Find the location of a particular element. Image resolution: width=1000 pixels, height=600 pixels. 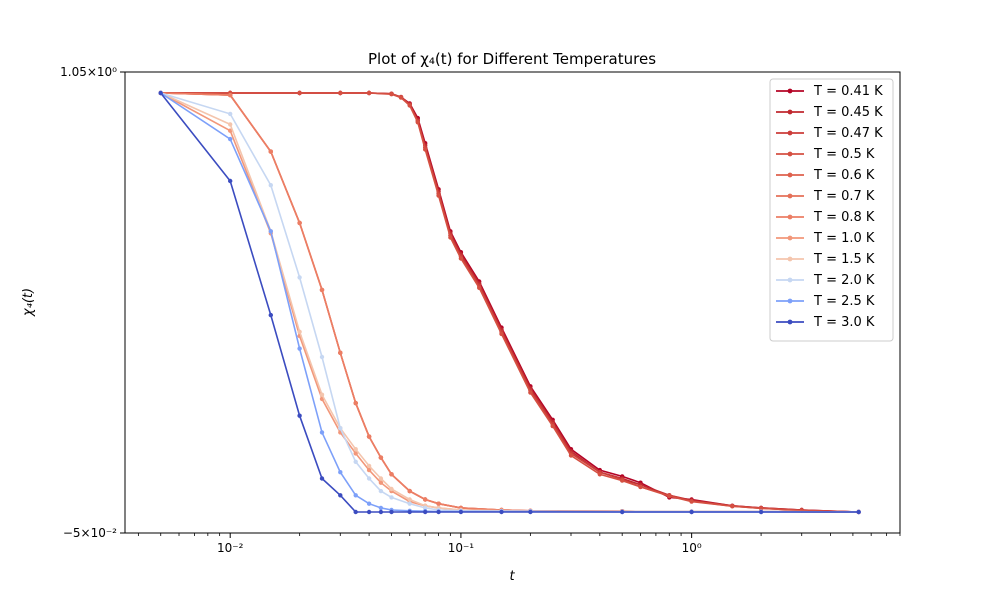

legend-label: T = 2.0 K is located at coordinates (844, 280).